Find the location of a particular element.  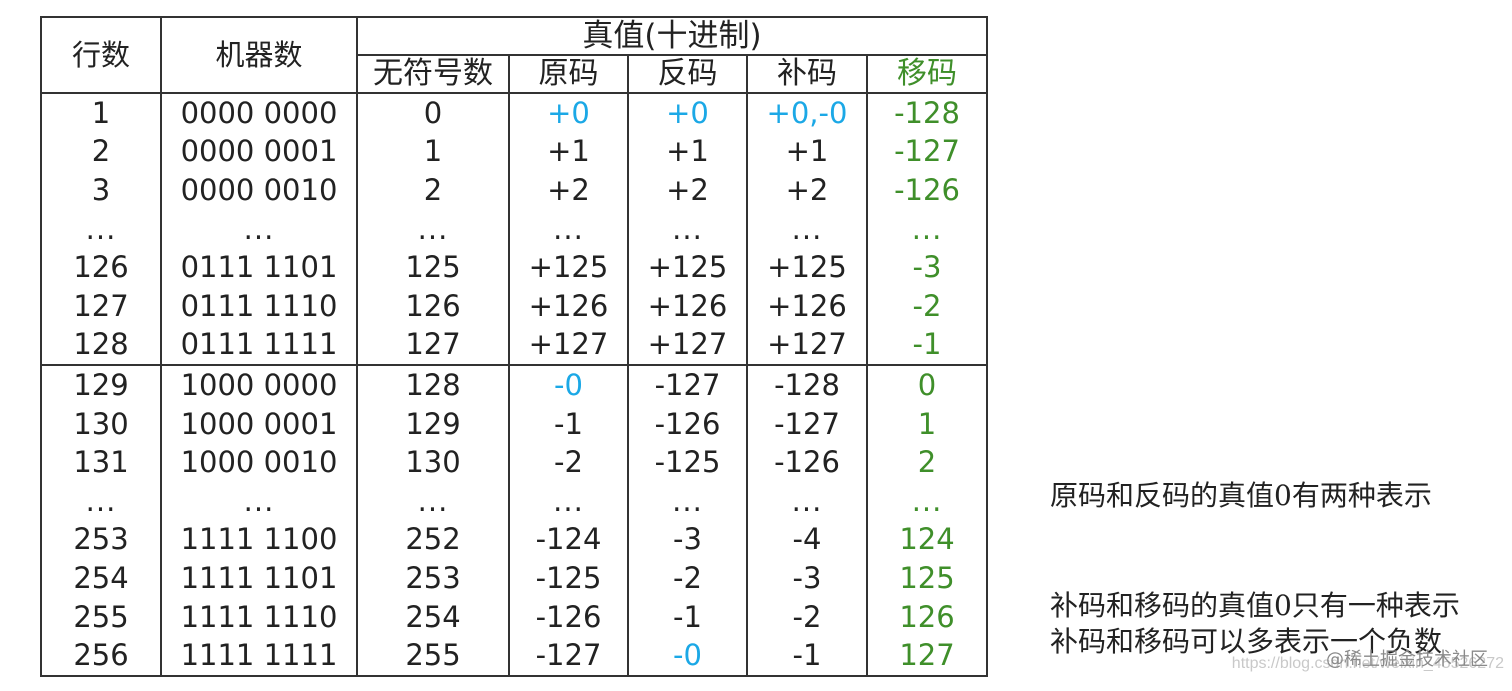

machine-number: 1111 1111 is located at coordinates (259, 656).